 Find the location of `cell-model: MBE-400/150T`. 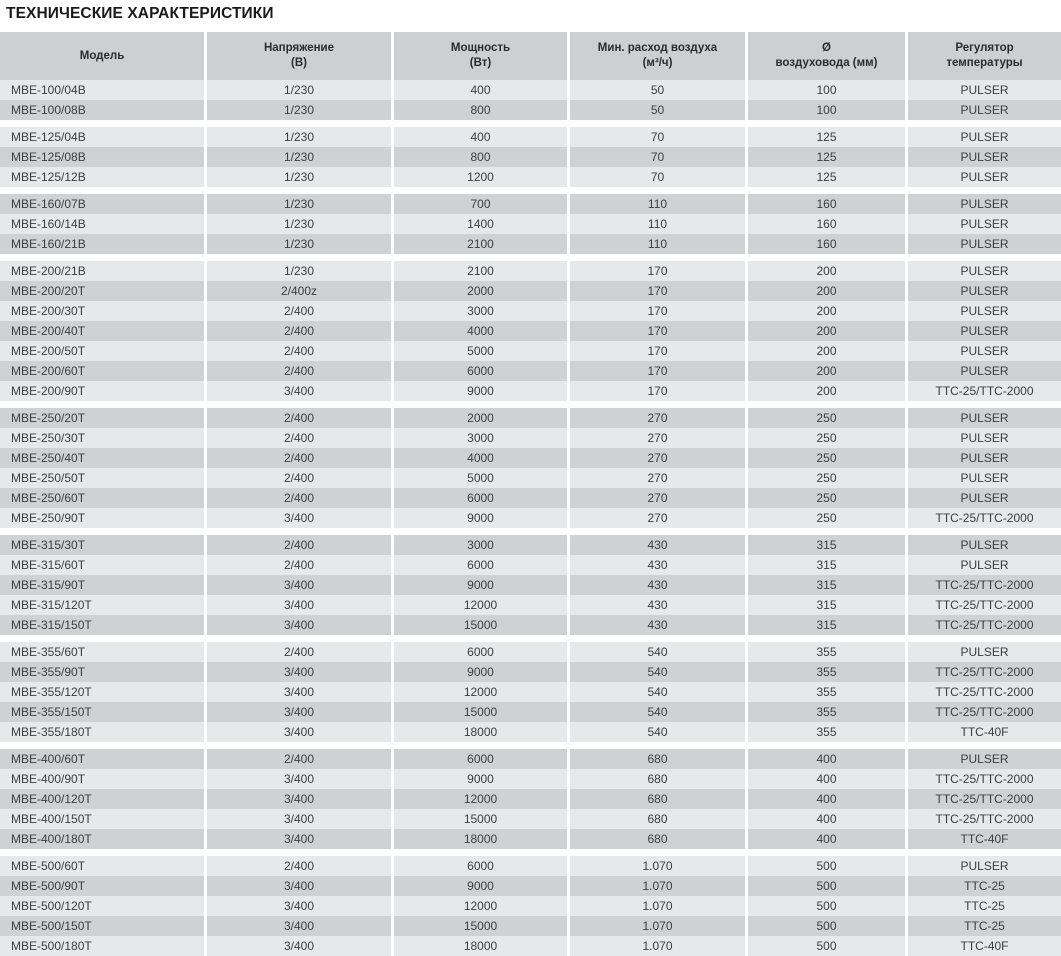

cell-model: MBE-400/150T is located at coordinates (102, 819).